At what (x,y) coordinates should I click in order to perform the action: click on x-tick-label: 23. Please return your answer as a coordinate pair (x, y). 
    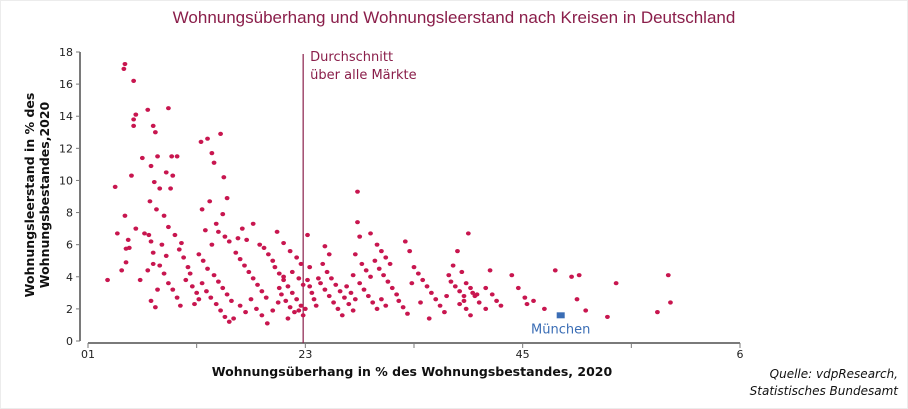
    Looking at the image, I should click on (305, 354).